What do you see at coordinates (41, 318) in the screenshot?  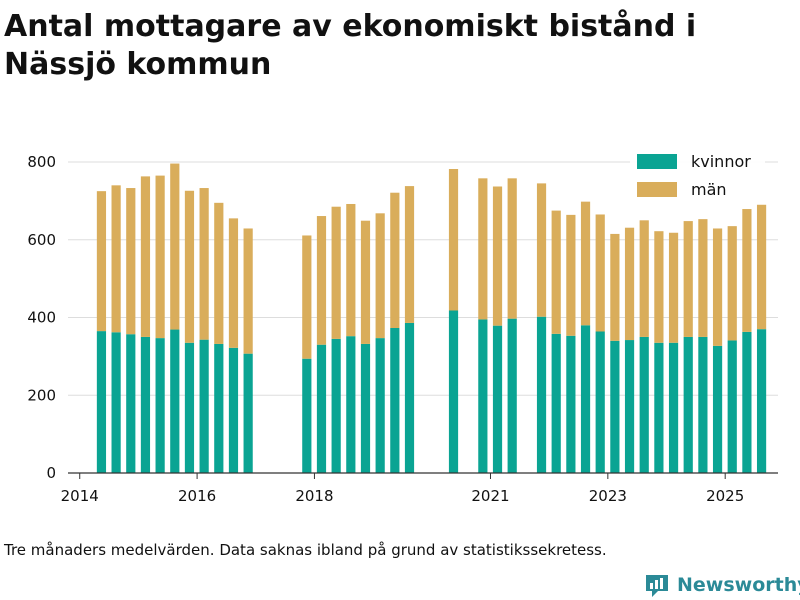 I see `y-tick-label: 400` at bounding box center [41, 318].